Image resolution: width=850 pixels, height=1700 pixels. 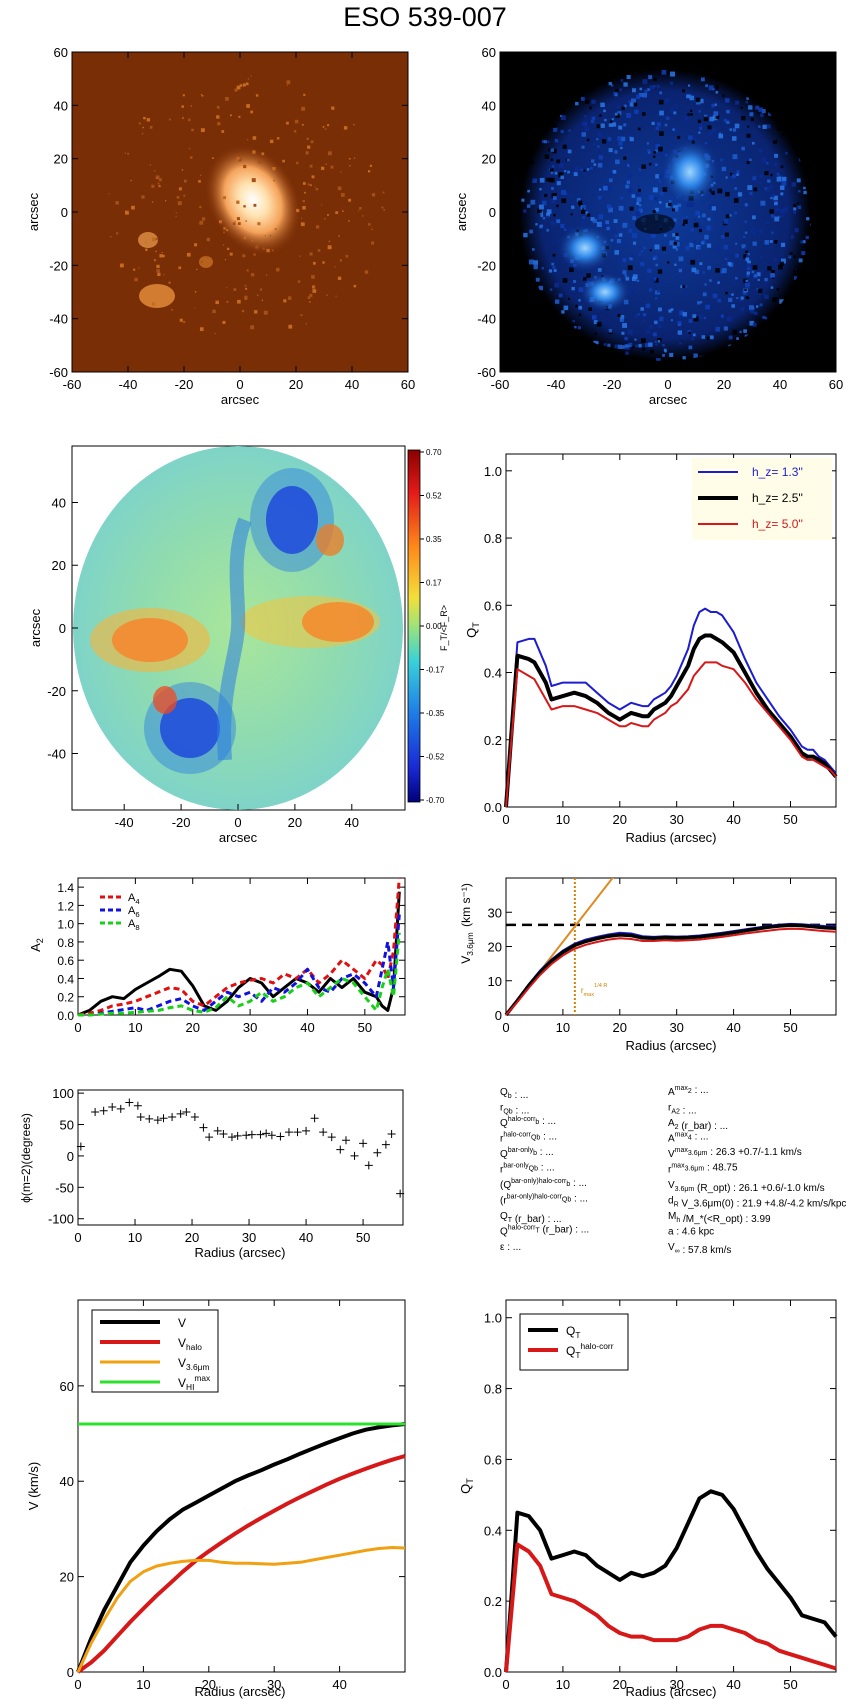 I want to click on parameter-entry: V∞ : 57.8 km/s, so click(x=699, y=1249).